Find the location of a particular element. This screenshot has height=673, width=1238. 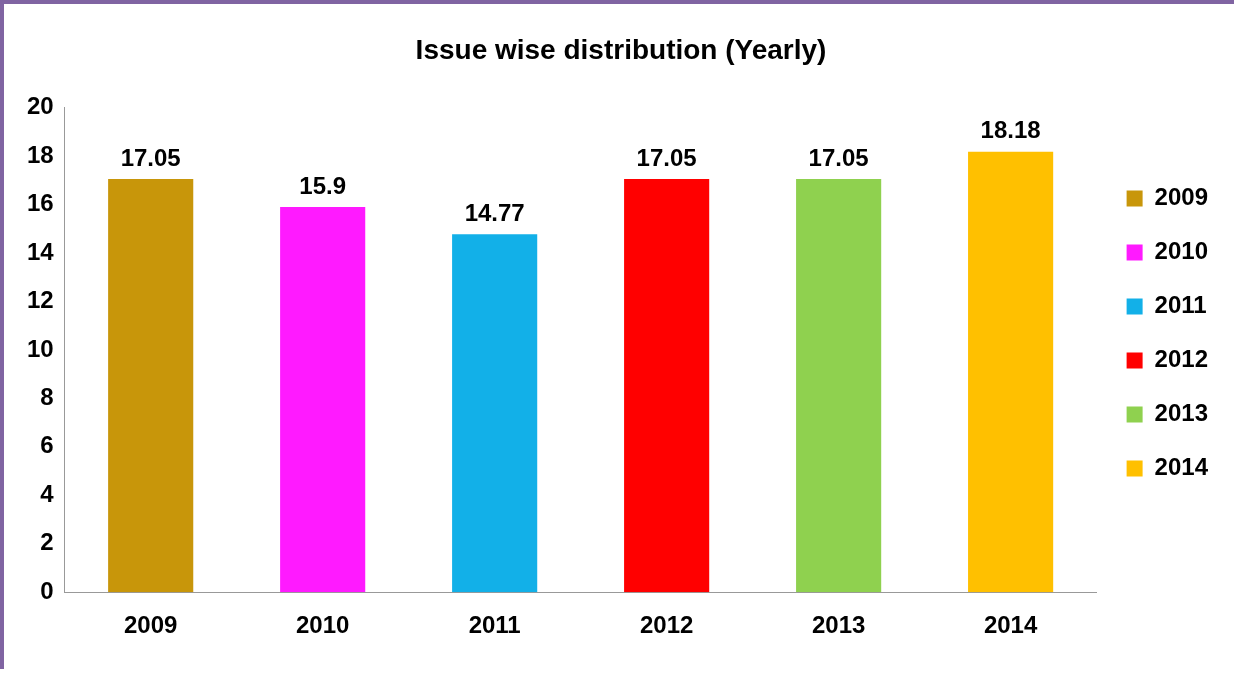

x-tick-label: 2011 is located at coordinates (494, 625).